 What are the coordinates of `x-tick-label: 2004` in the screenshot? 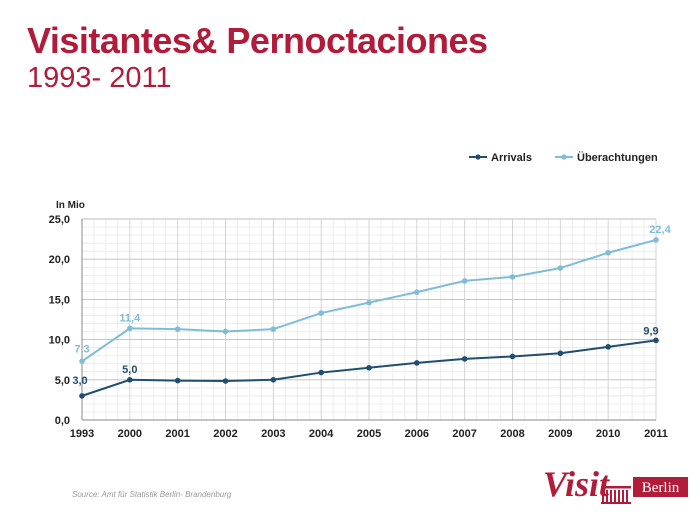 It's located at (321, 434).